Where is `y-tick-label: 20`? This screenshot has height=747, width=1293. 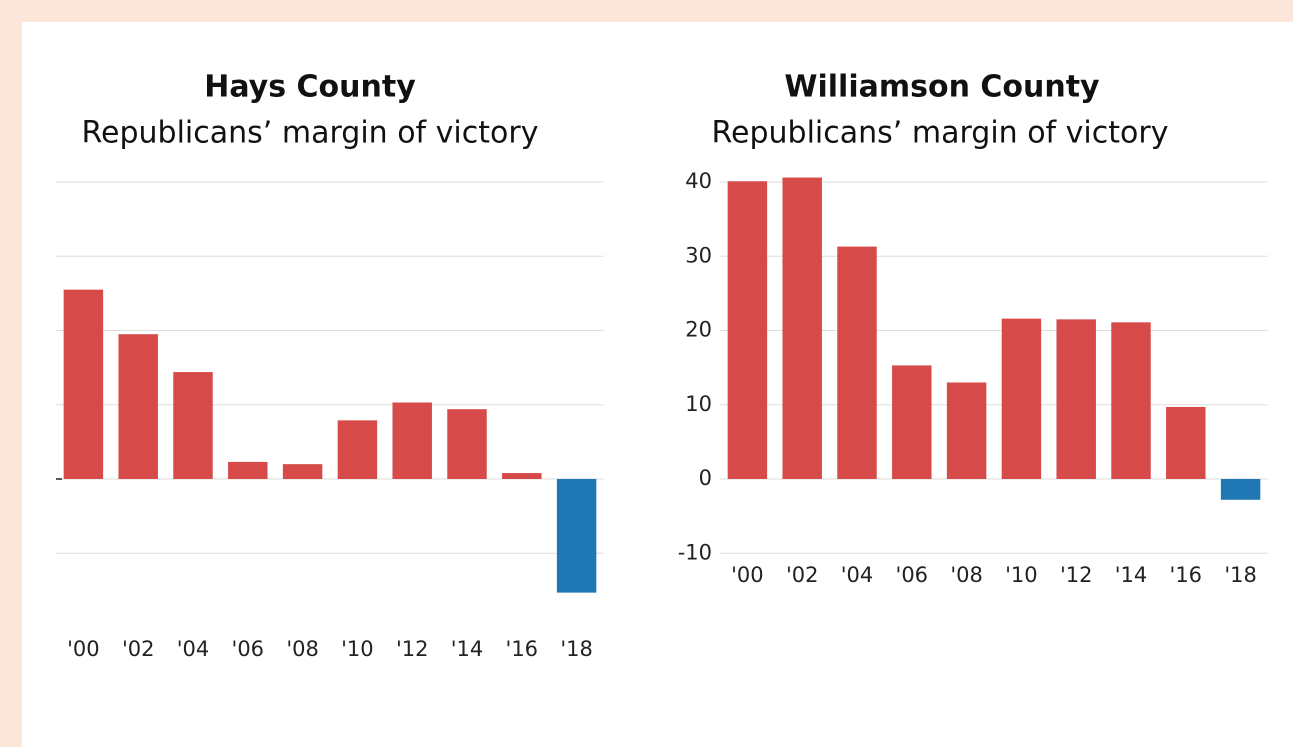
y-tick-label: 20 is located at coordinates (698, 330).